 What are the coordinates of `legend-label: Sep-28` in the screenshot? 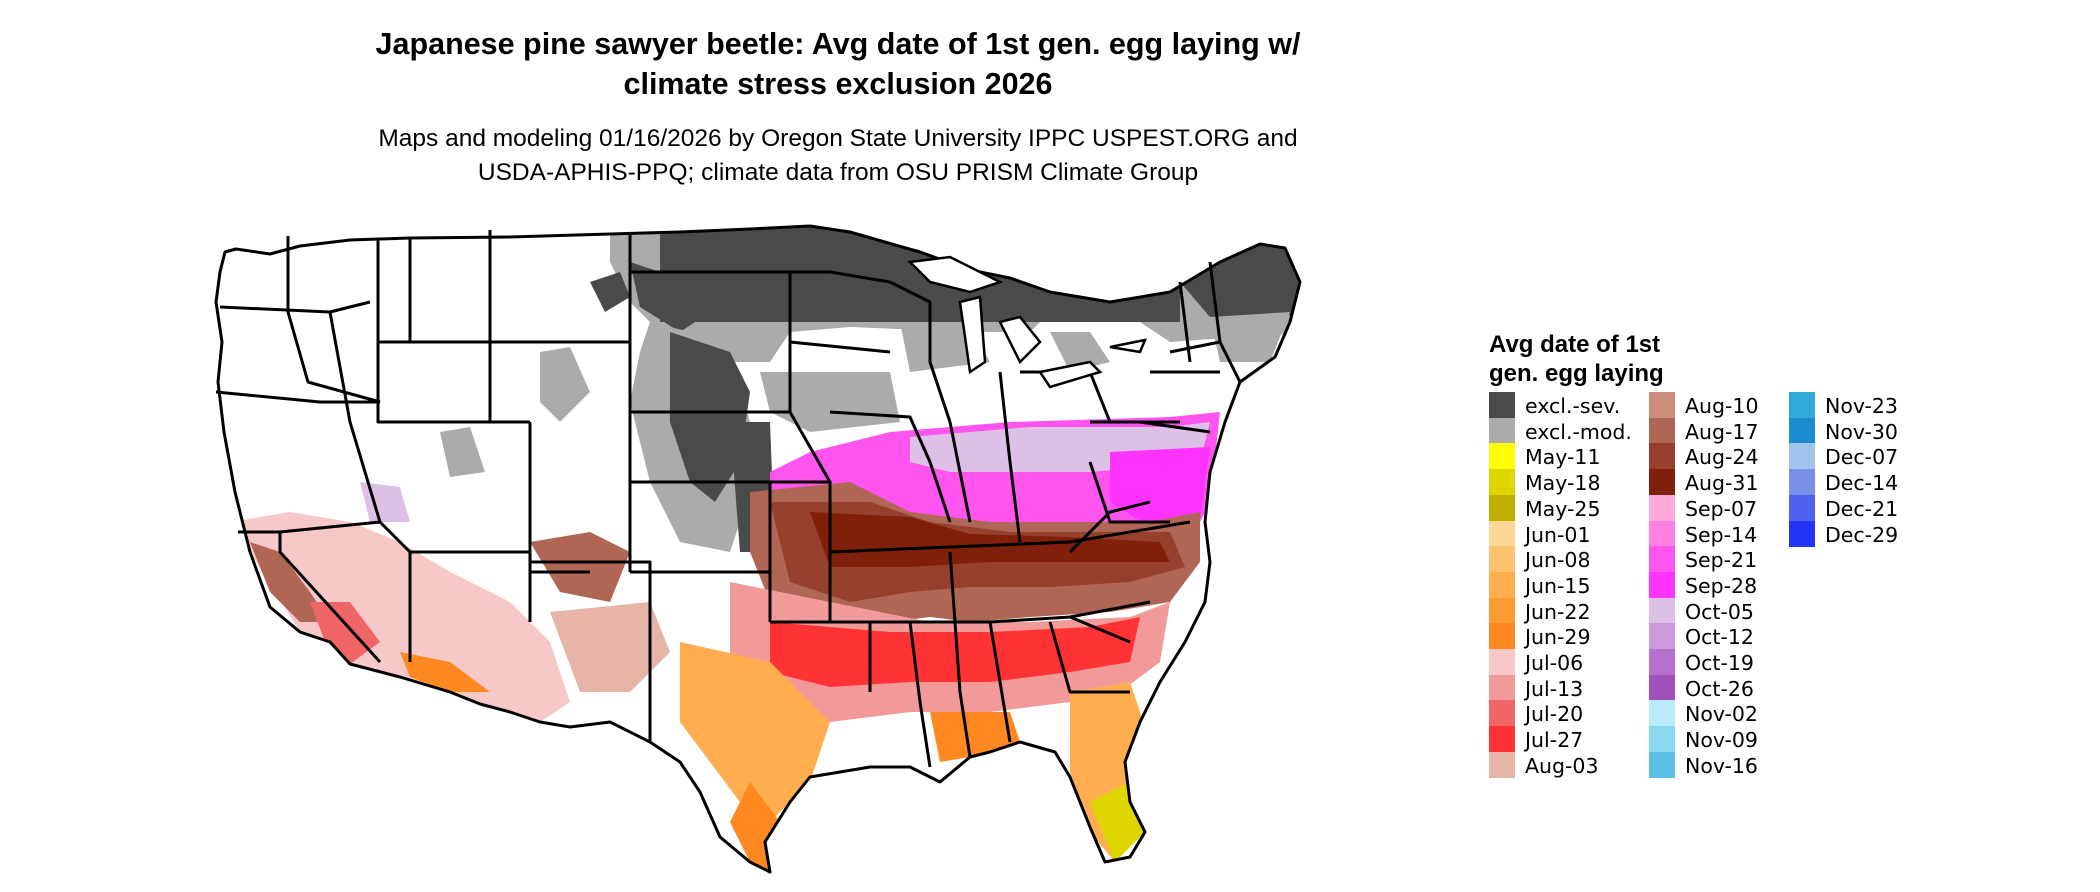 It's located at (1721, 586).